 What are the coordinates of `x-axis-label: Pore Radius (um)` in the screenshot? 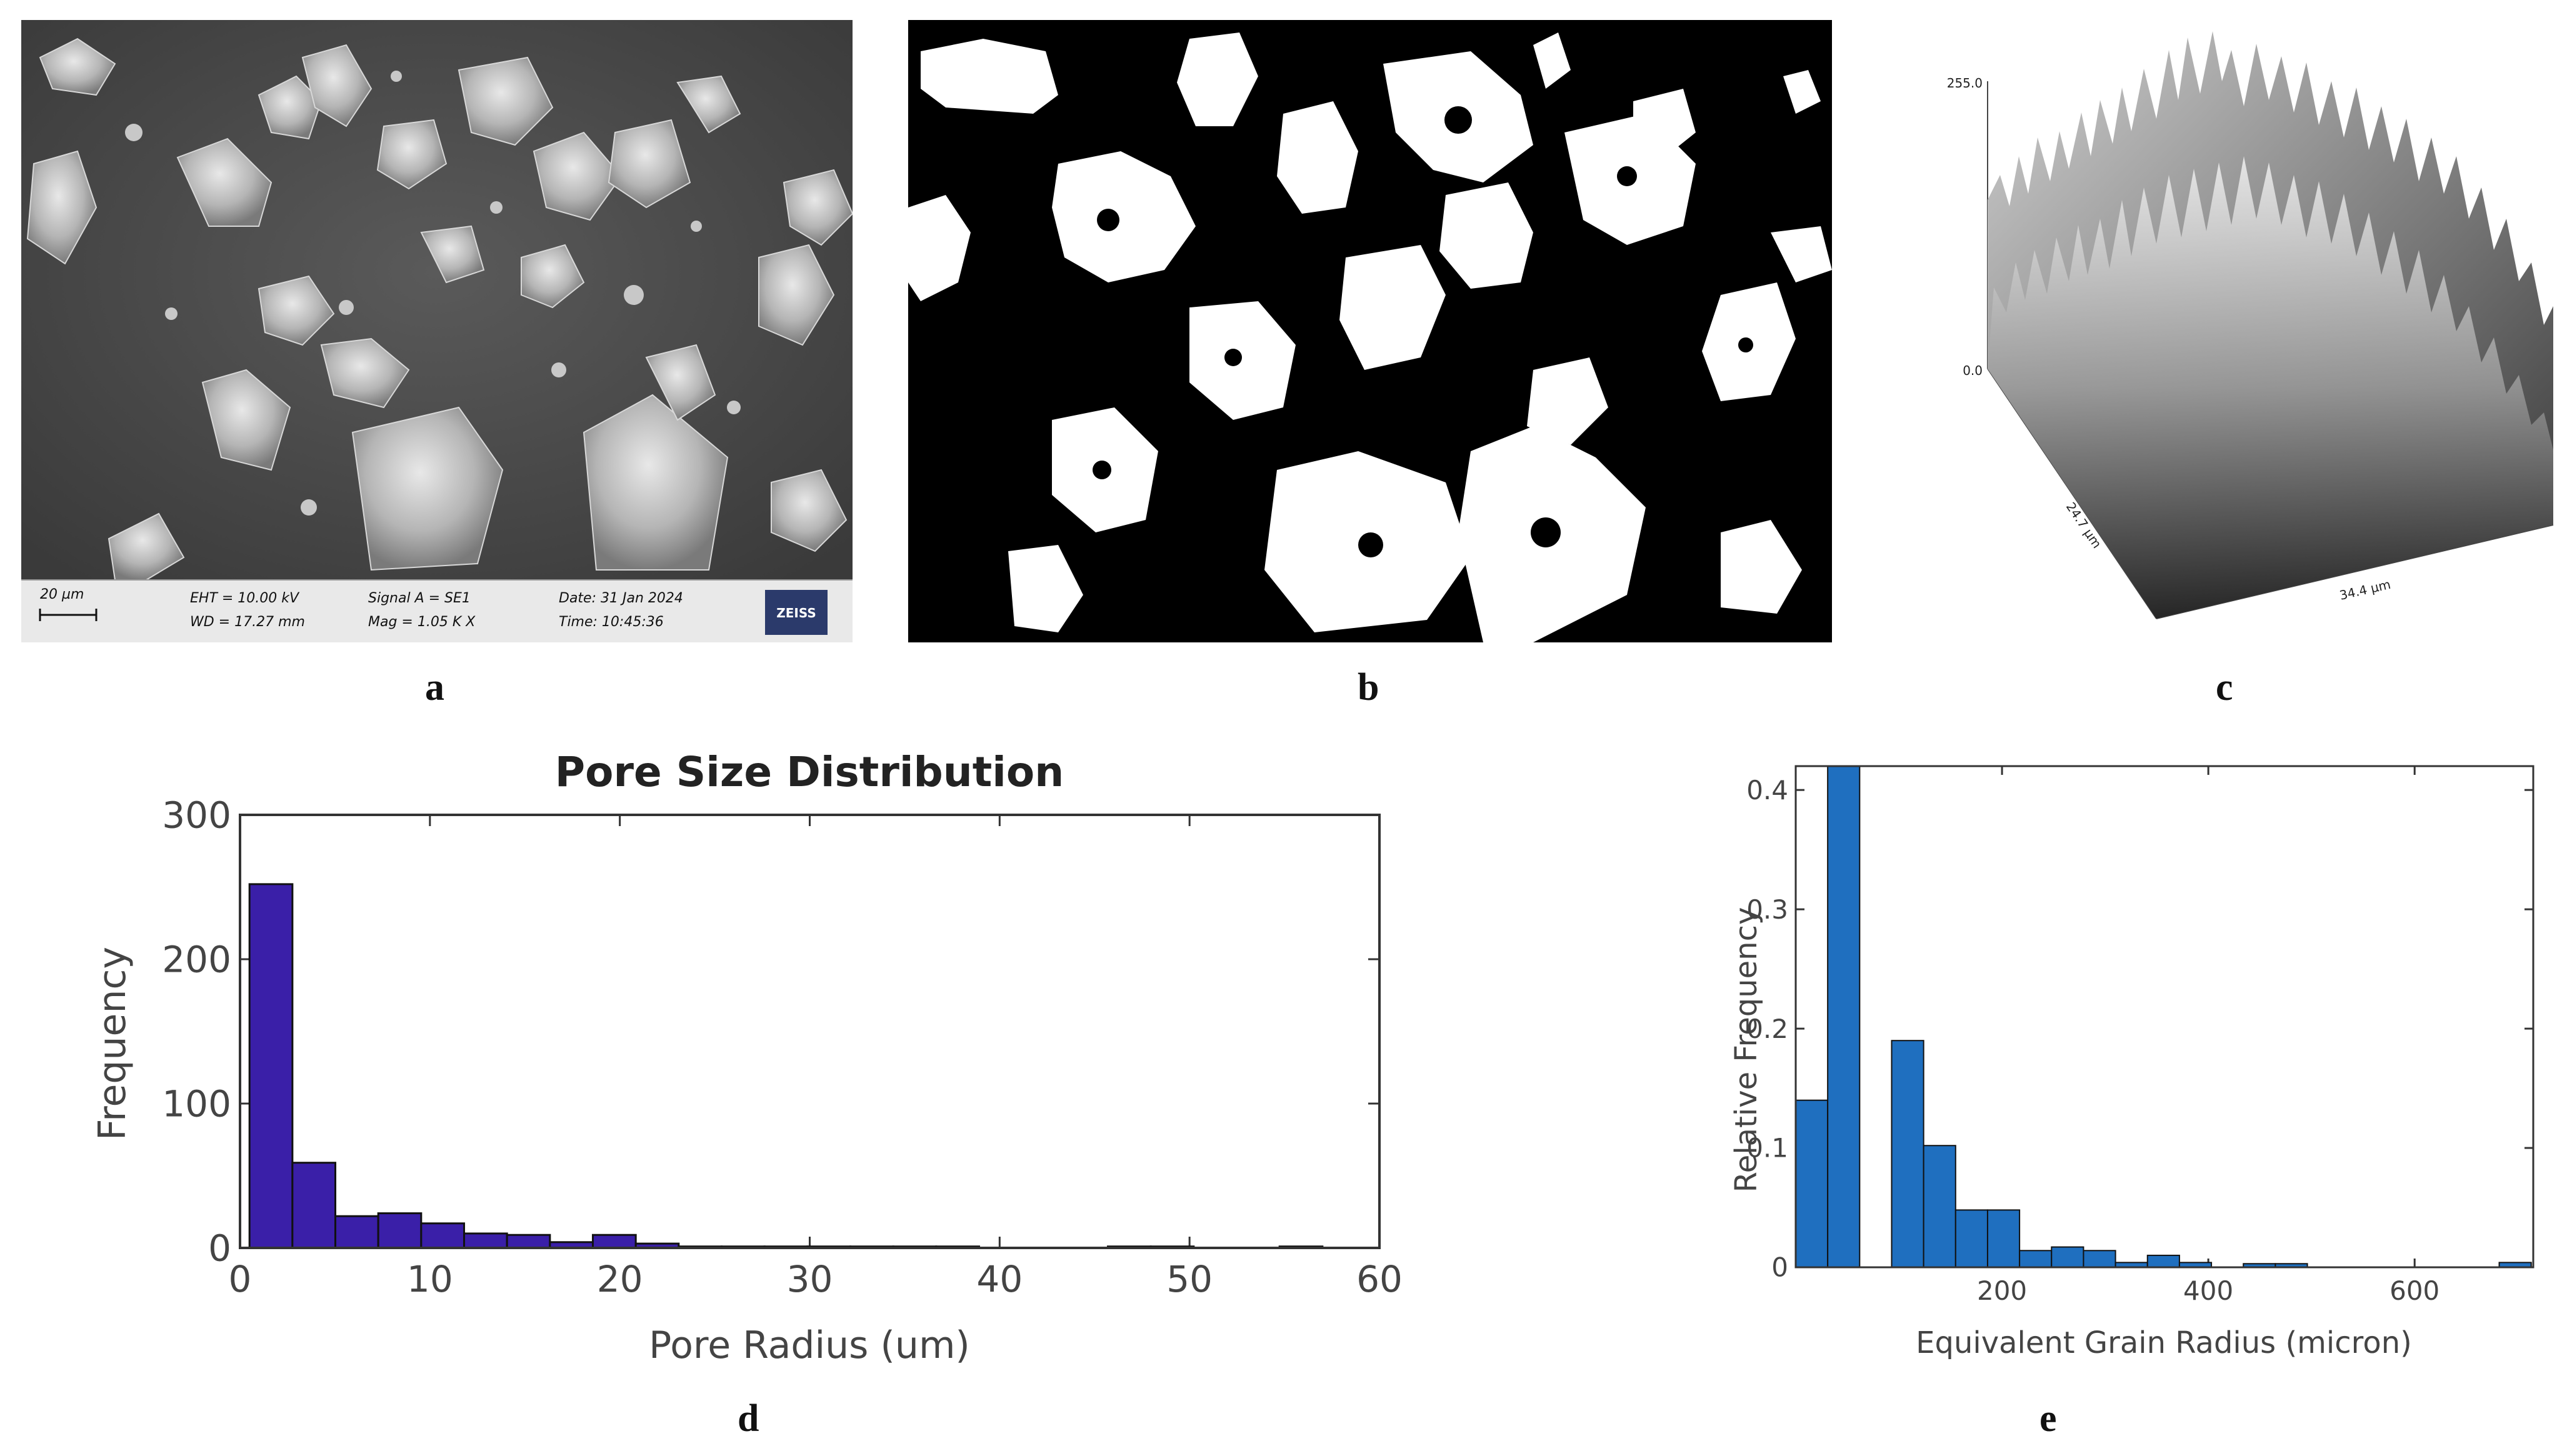 It's located at (809, 1346).